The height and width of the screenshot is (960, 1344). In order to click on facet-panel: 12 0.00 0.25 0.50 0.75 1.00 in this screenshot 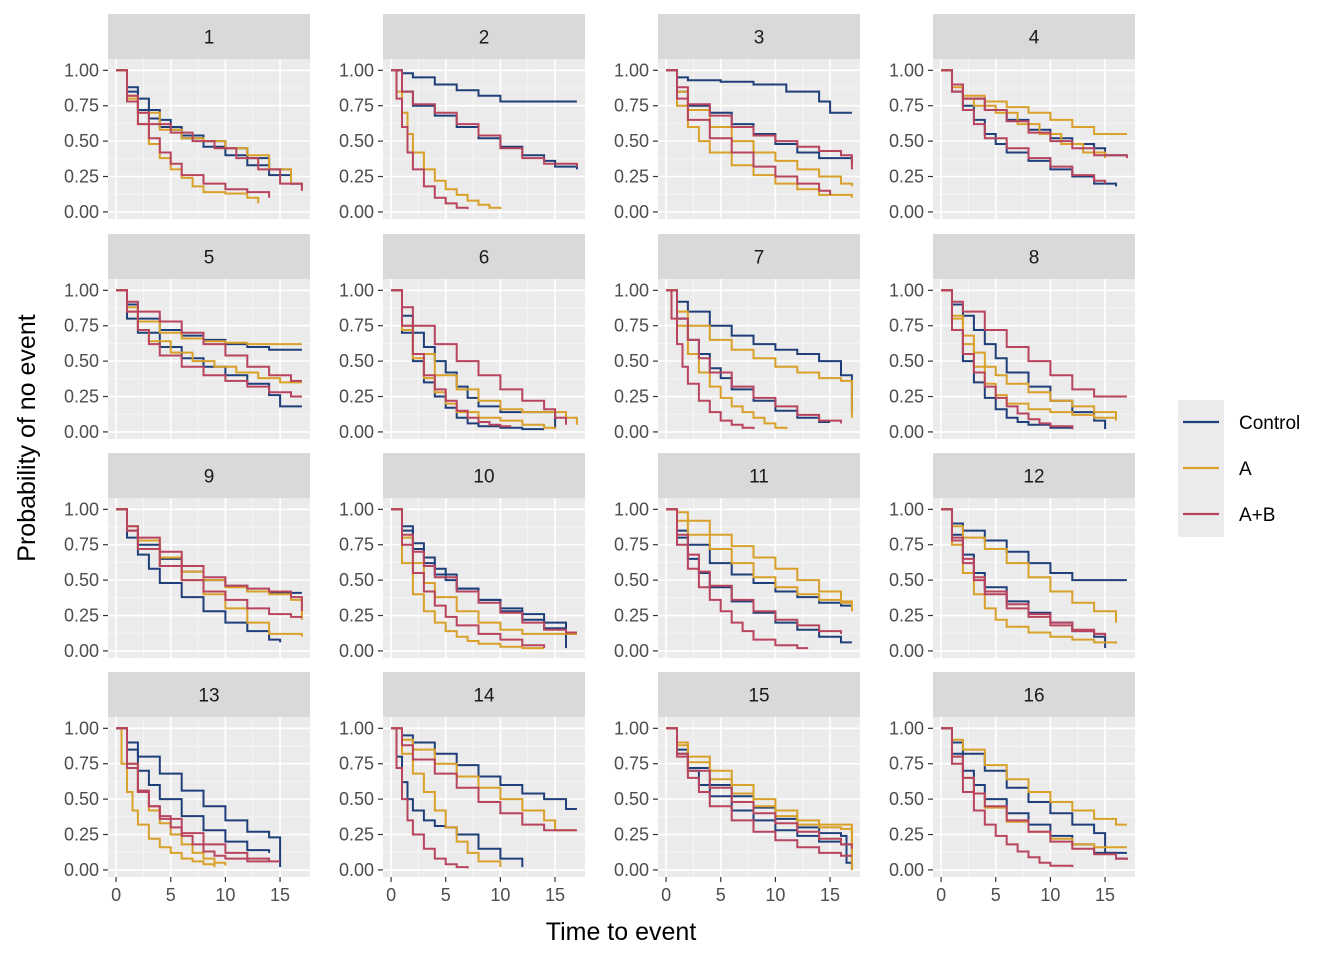, I will do `click(1012, 557)`.